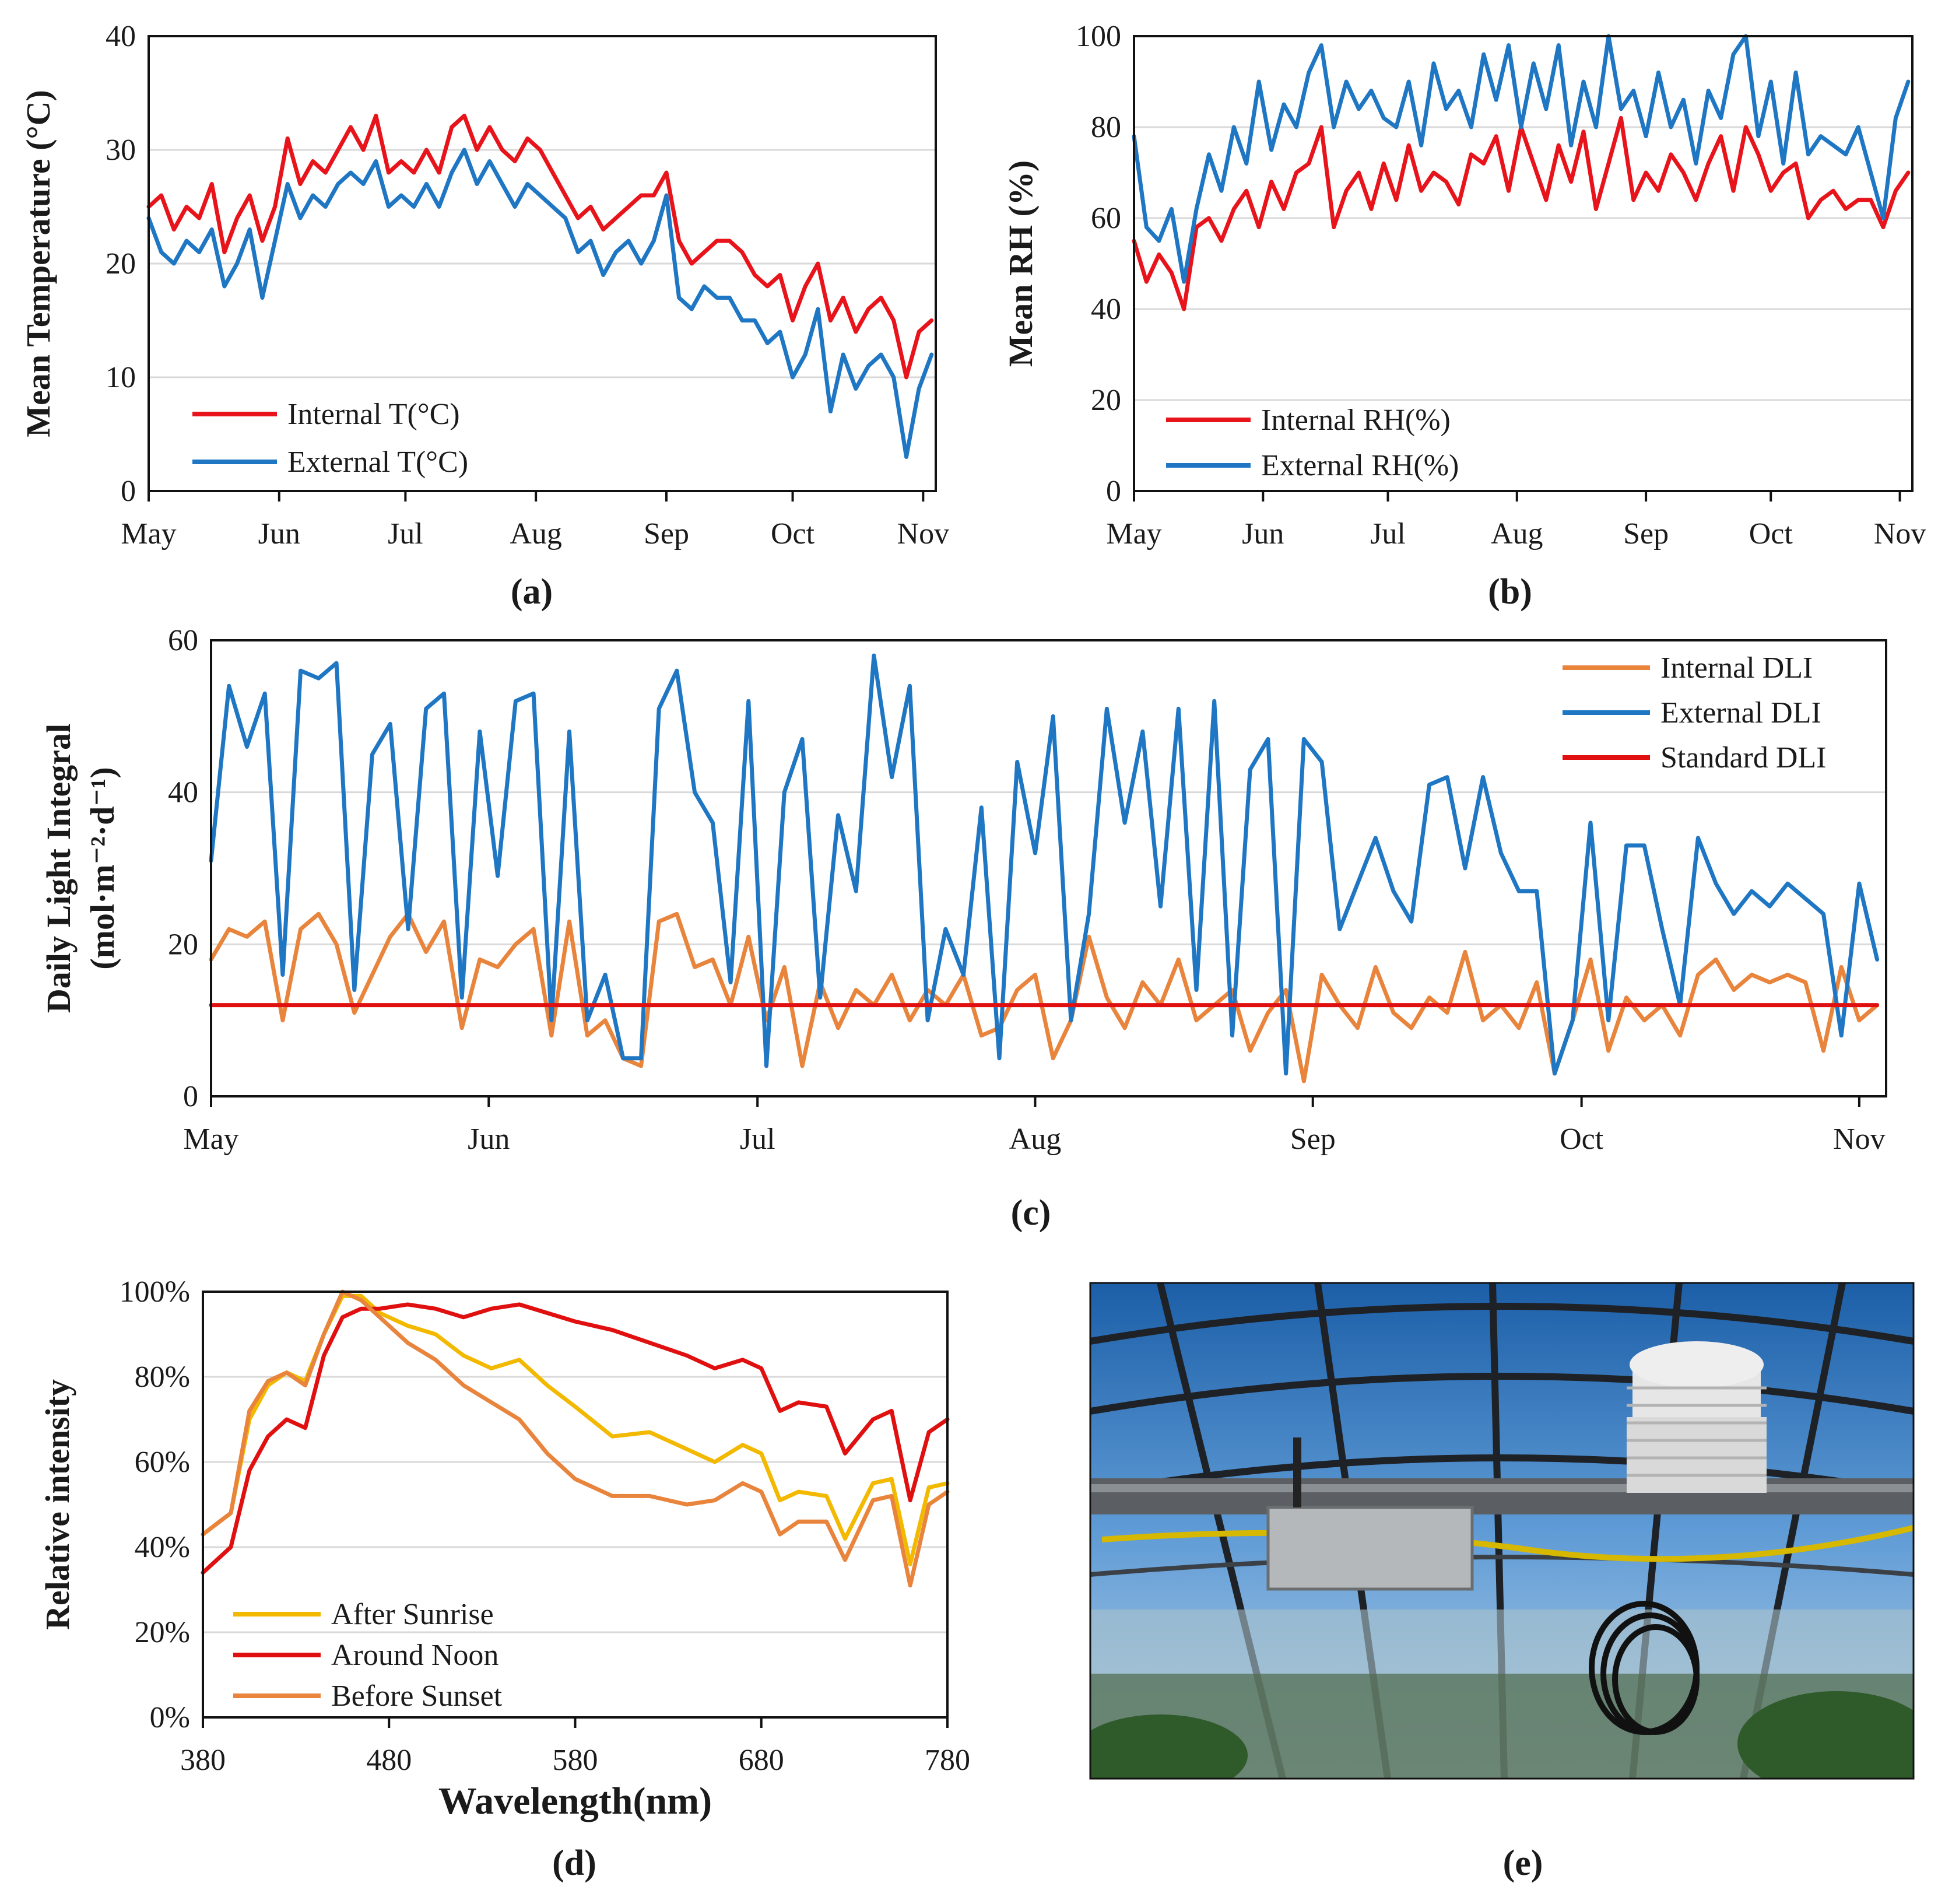 This screenshot has width=1938, height=1904. What do you see at coordinates (121, 377) in the screenshot?
I see `y-tick-label: 10` at bounding box center [121, 377].